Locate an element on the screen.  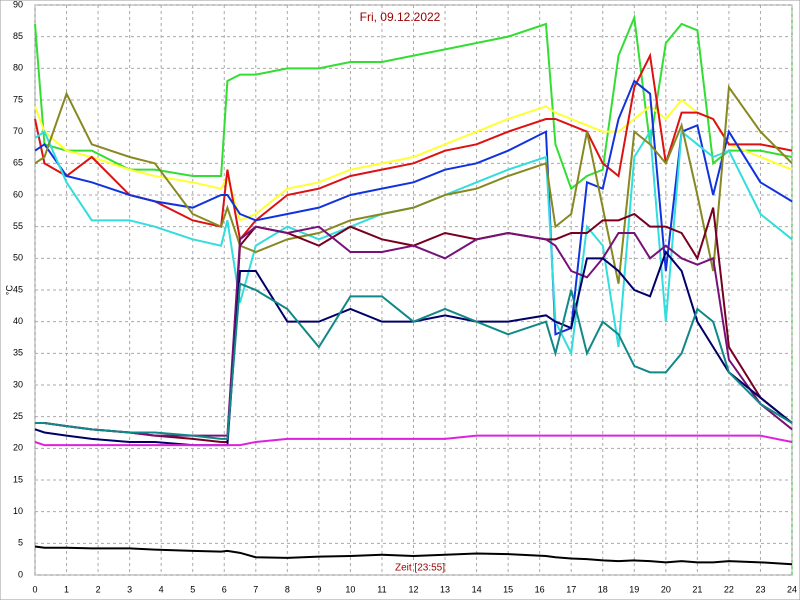
y-tick-label: 50 is located at coordinates (18, 258).